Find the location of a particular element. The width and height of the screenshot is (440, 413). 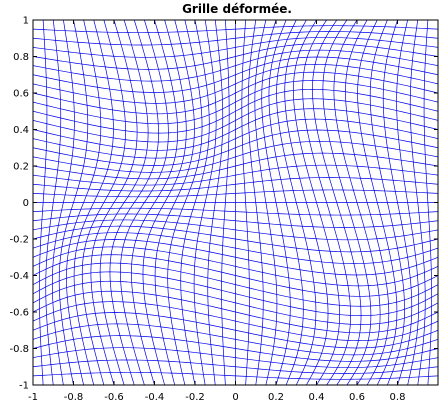

y-tick-label: -0.6 is located at coordinates (19, 313).